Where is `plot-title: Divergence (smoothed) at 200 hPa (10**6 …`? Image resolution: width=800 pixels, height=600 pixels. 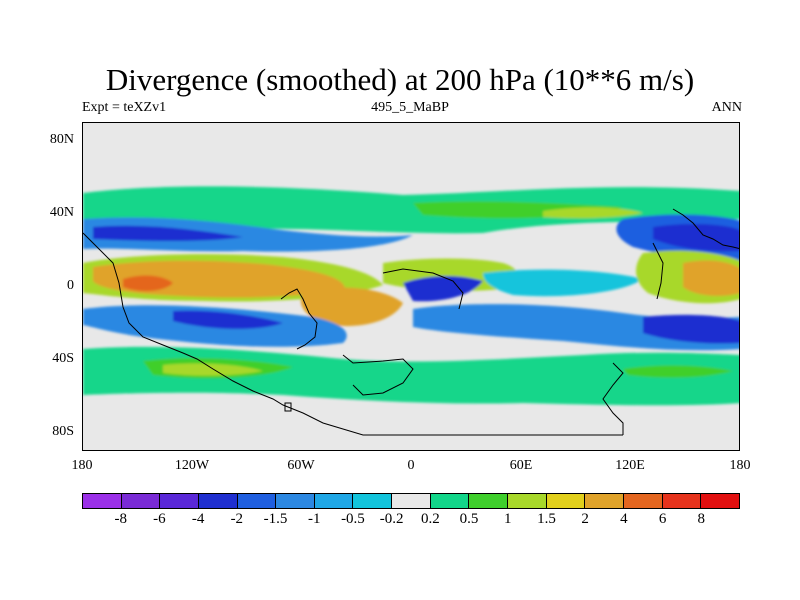
plot-title: Divergence (smoothed) at 200 hPa (10**6 … is located at coordinates (400, 79).